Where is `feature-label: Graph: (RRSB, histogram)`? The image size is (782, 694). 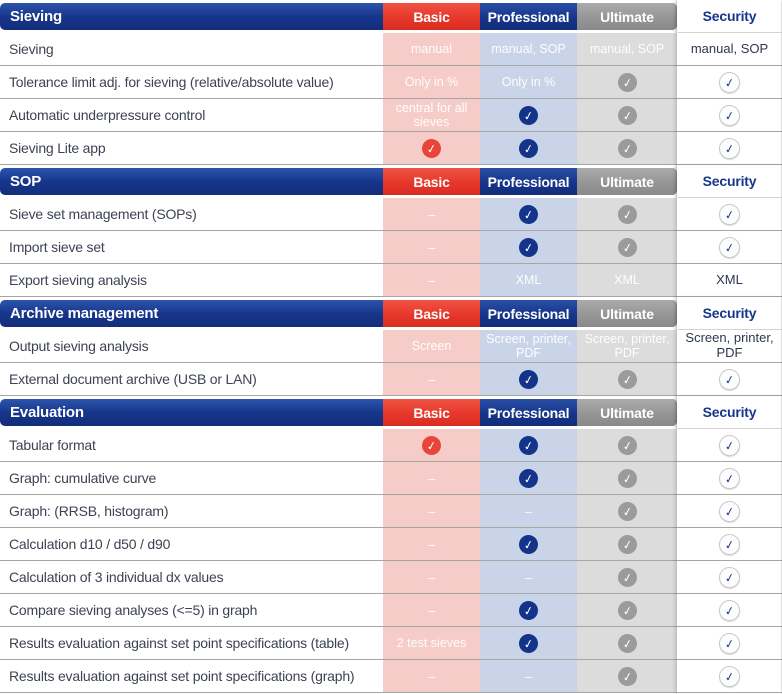 feature-label: Graph: (RRSB, histogram) is located at coordinates (191, 511).